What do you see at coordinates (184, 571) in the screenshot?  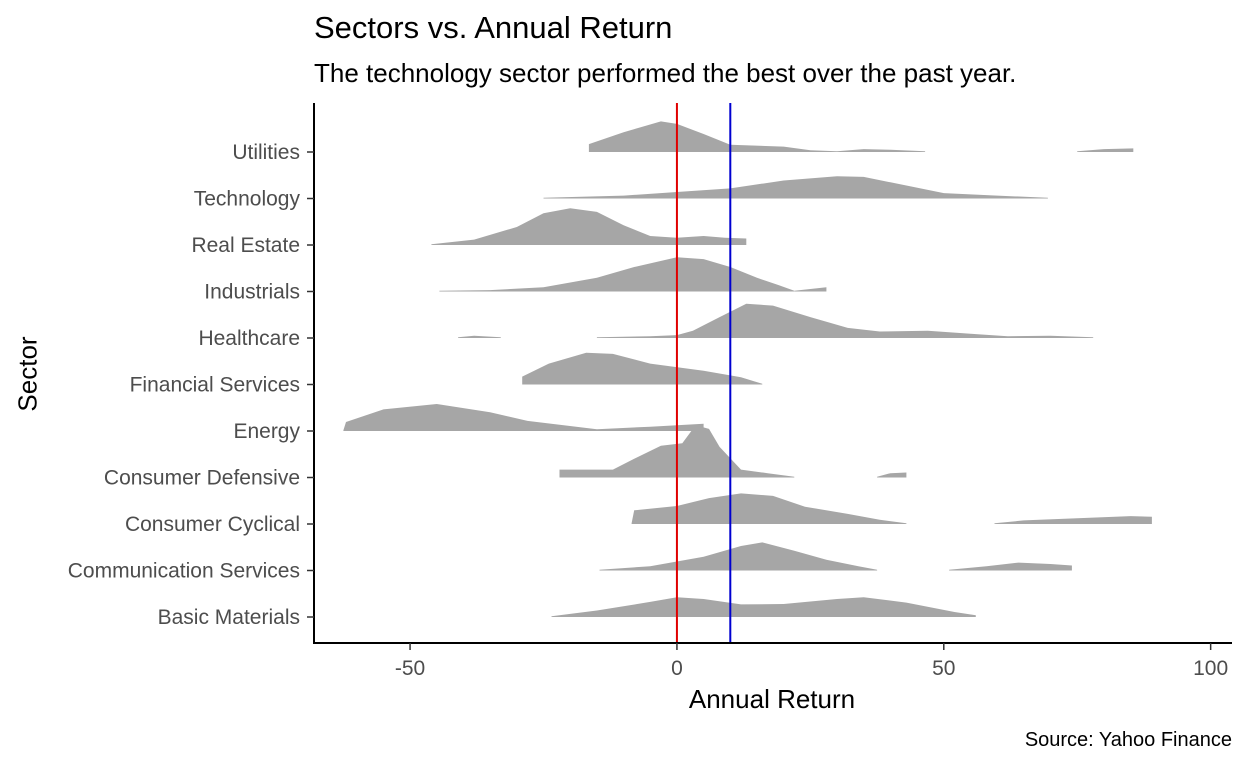 I see `y-tick-label-communication-services: Communication Services` at bounding box center [184, 571].